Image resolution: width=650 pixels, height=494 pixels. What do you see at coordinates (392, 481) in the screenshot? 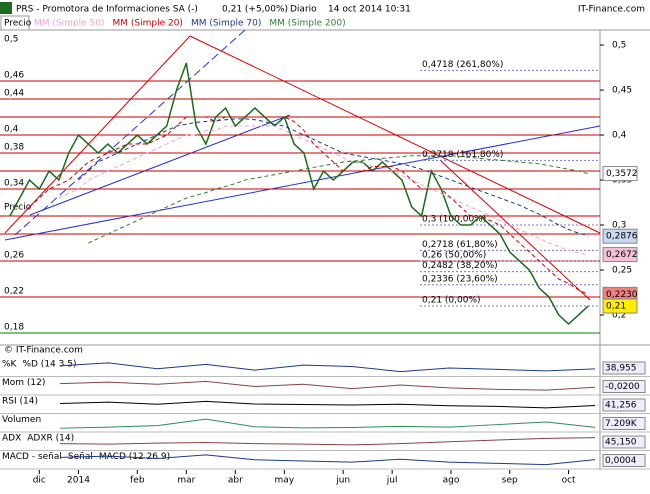
I see `x-tick-label: jul` at bounding box center [392, 481].